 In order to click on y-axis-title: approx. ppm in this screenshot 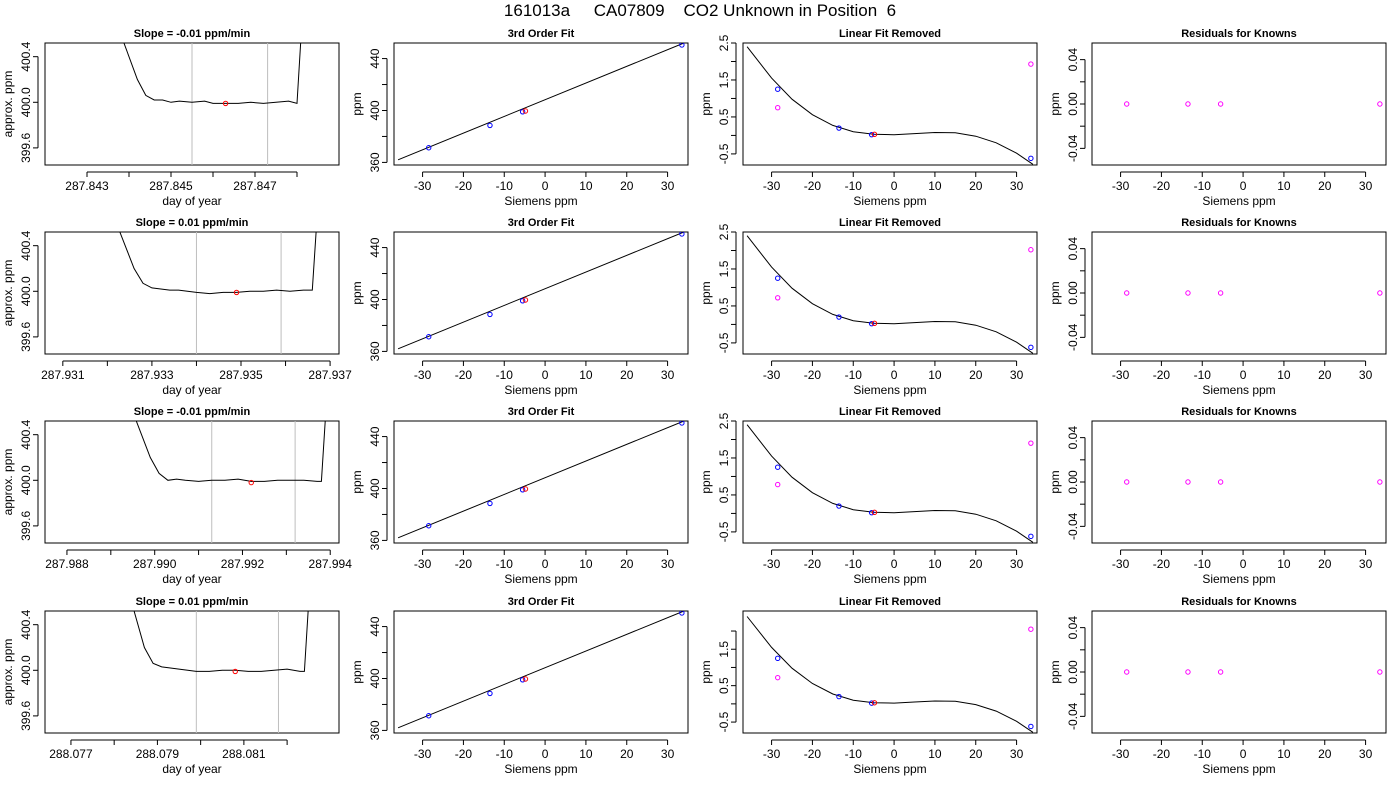, I will do `click(8, 482)`.